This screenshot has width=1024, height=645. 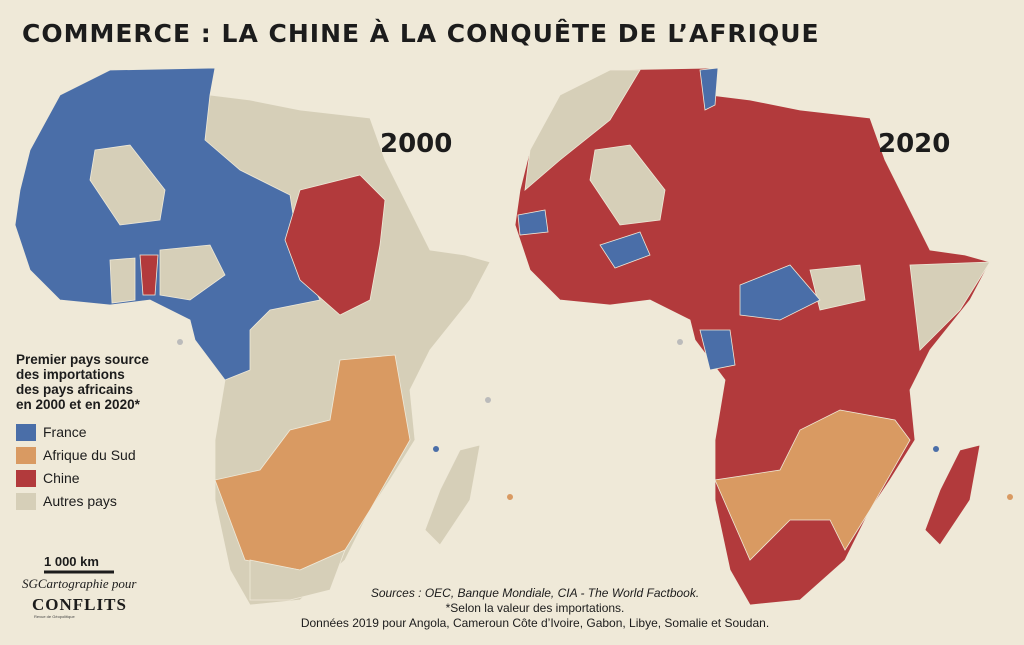 What do you see at coordinates (89, 455) in the screenshot?
I see `legend-label: Afrique du Sud` at bounding box center [89, 455].